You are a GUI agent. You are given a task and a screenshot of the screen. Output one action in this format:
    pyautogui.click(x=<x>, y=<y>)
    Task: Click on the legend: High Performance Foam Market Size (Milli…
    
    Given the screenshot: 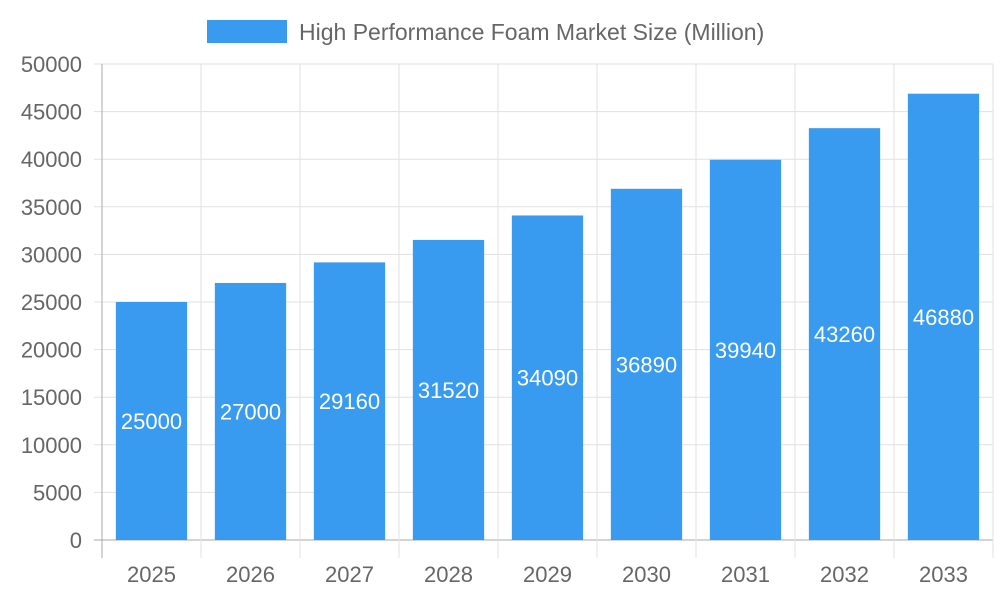 What is the action you would take?
    pyautogui.click(x=485, y=32)
    